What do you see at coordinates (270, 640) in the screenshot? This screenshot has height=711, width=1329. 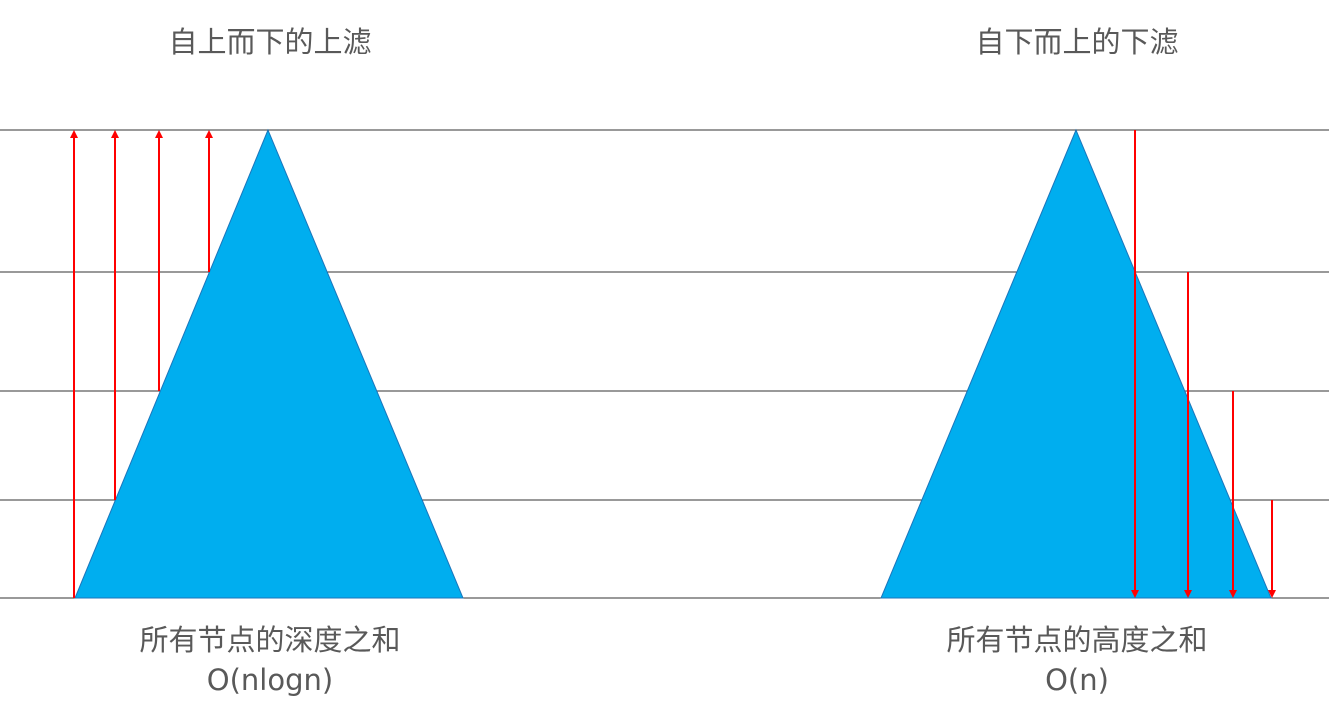 I see `left-caption-depth-sum: 所有节点的深度之和` at bounding box center [270, 640].